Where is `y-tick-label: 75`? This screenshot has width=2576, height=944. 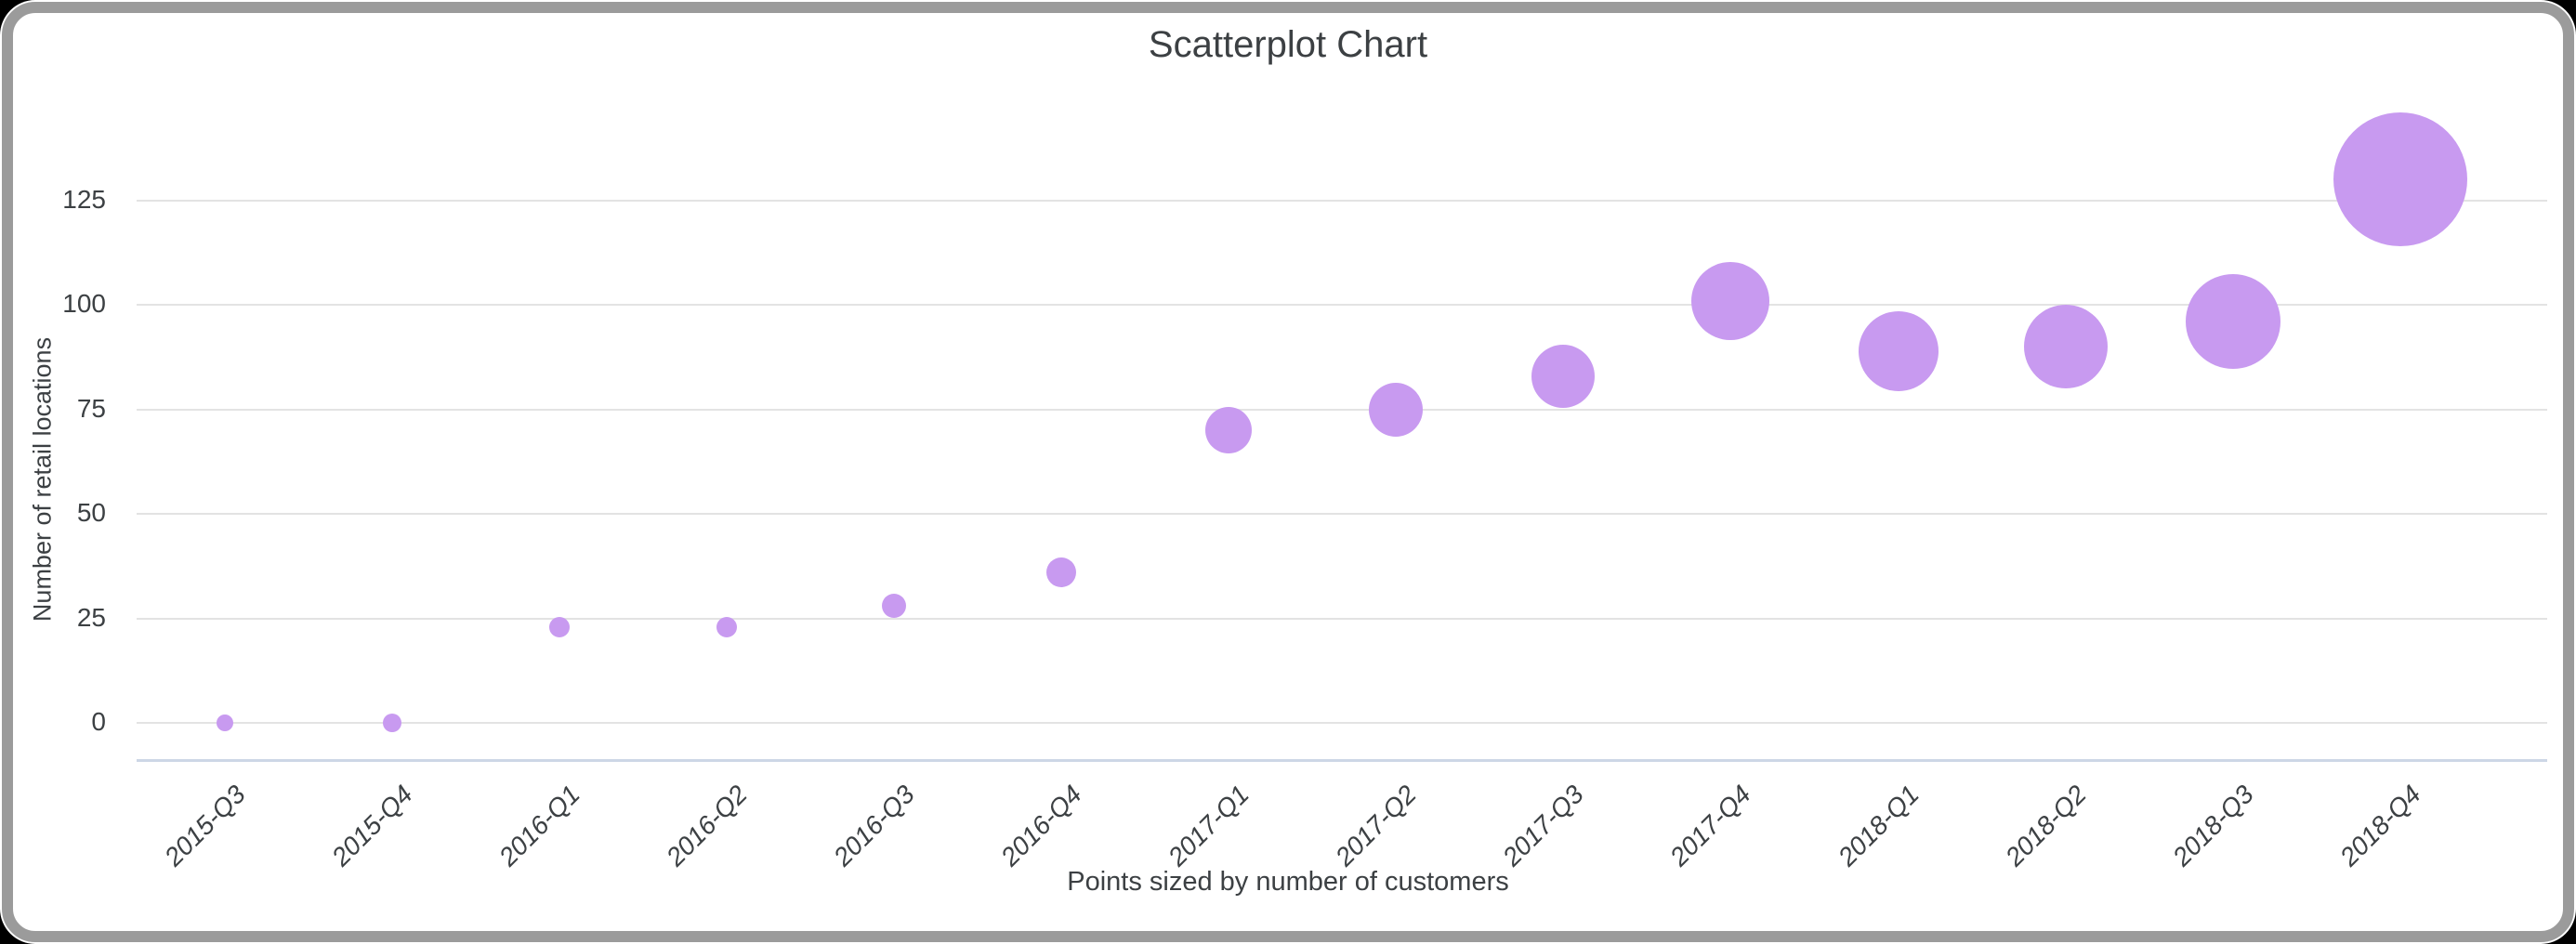
y-tick-label: 75 is located at coordinates (91, 408).